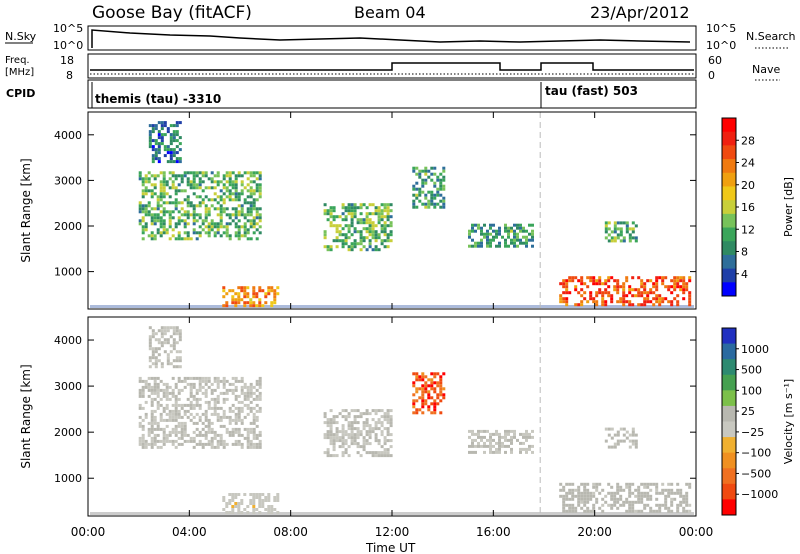 Image resolution: width=800 pixels, height=554 pixels. I want to click on nave-label: Nave, so click(766, 69).